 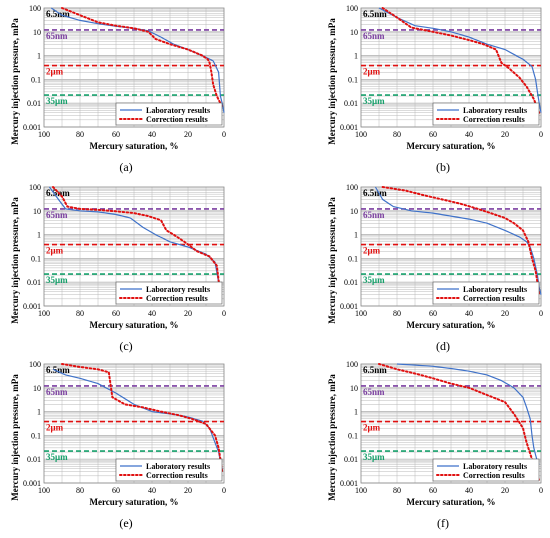 I want to click on grid, so click(x=134, y=68).